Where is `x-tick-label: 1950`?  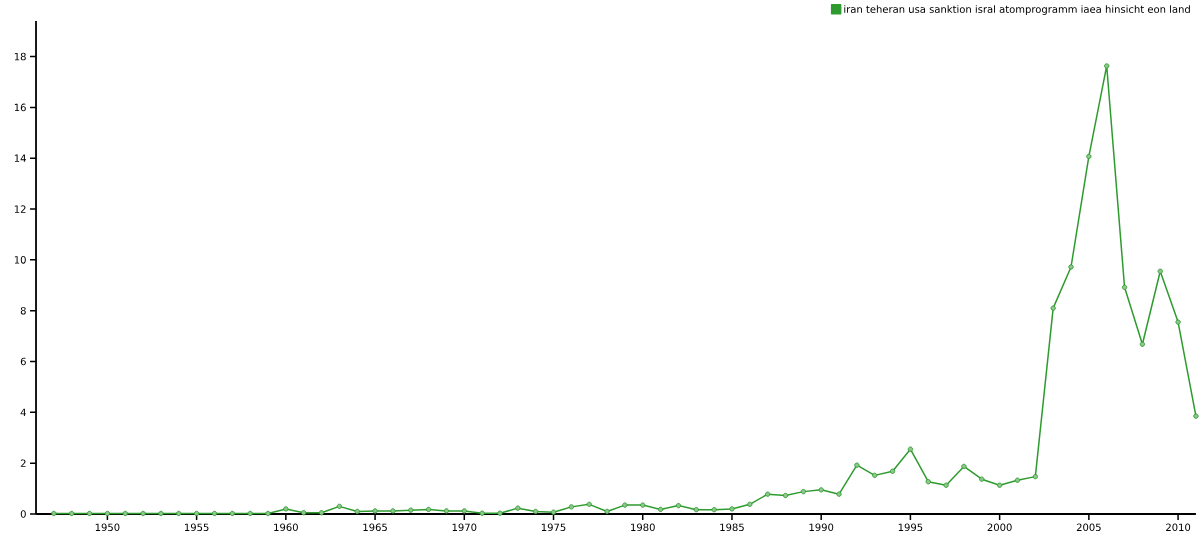
x-tick-label: 1950 is located at coordinates (107, 527).